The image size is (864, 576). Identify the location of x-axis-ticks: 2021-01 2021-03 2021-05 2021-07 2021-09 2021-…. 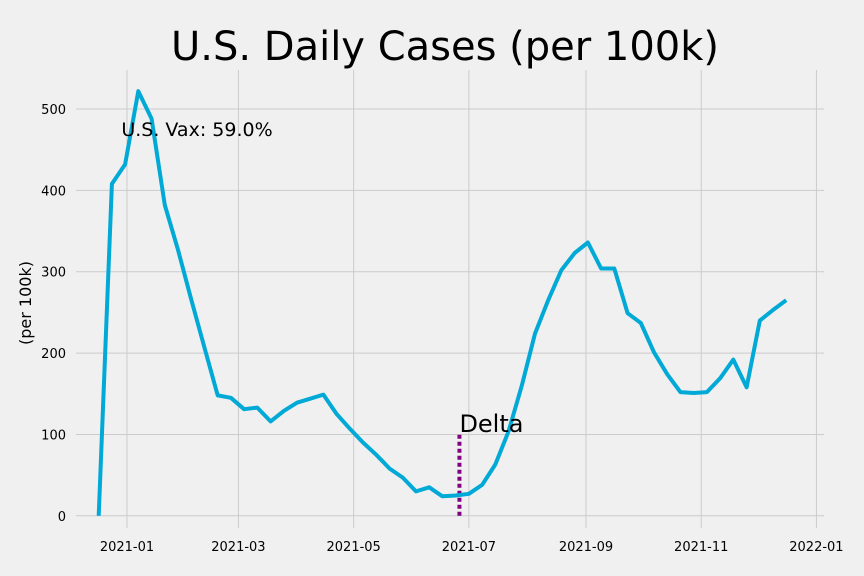
(472, 547).